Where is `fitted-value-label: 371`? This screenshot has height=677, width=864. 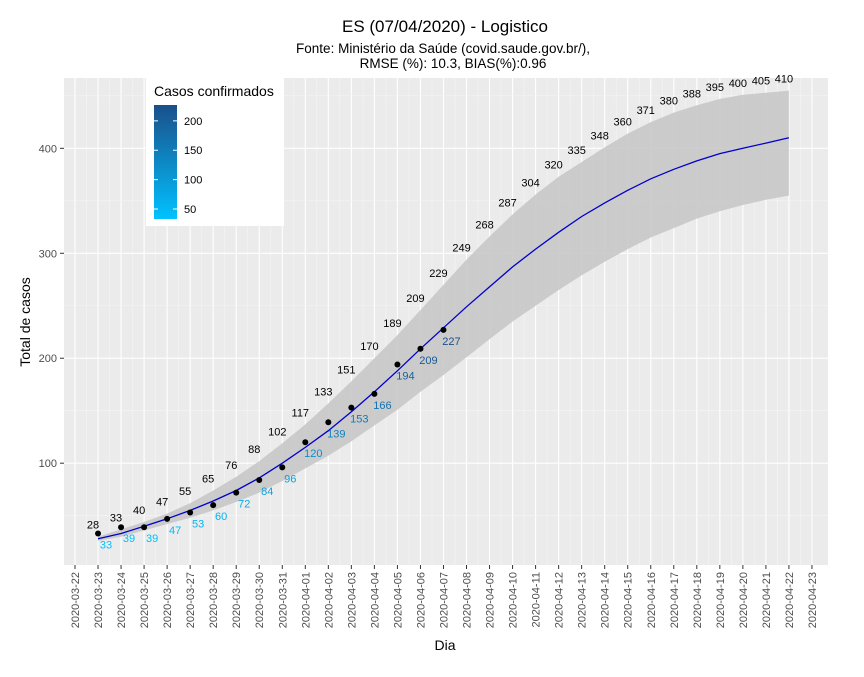
fitted-value-label: 371 is located at coordinates (646, 111).